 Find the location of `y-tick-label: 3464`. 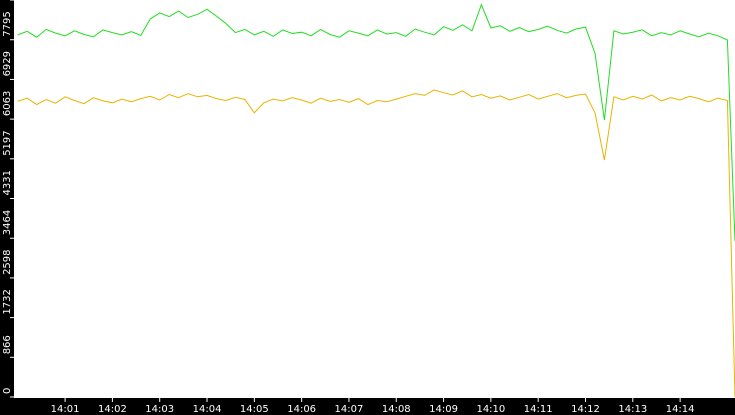

y-tick-label: 3464 is located at coordinates (7, 222).